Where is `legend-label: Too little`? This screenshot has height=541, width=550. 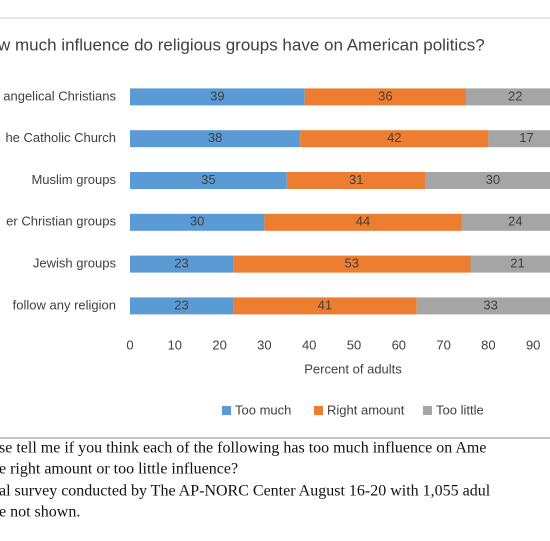
legend-label: Too little is located at coordinates (460, 409).